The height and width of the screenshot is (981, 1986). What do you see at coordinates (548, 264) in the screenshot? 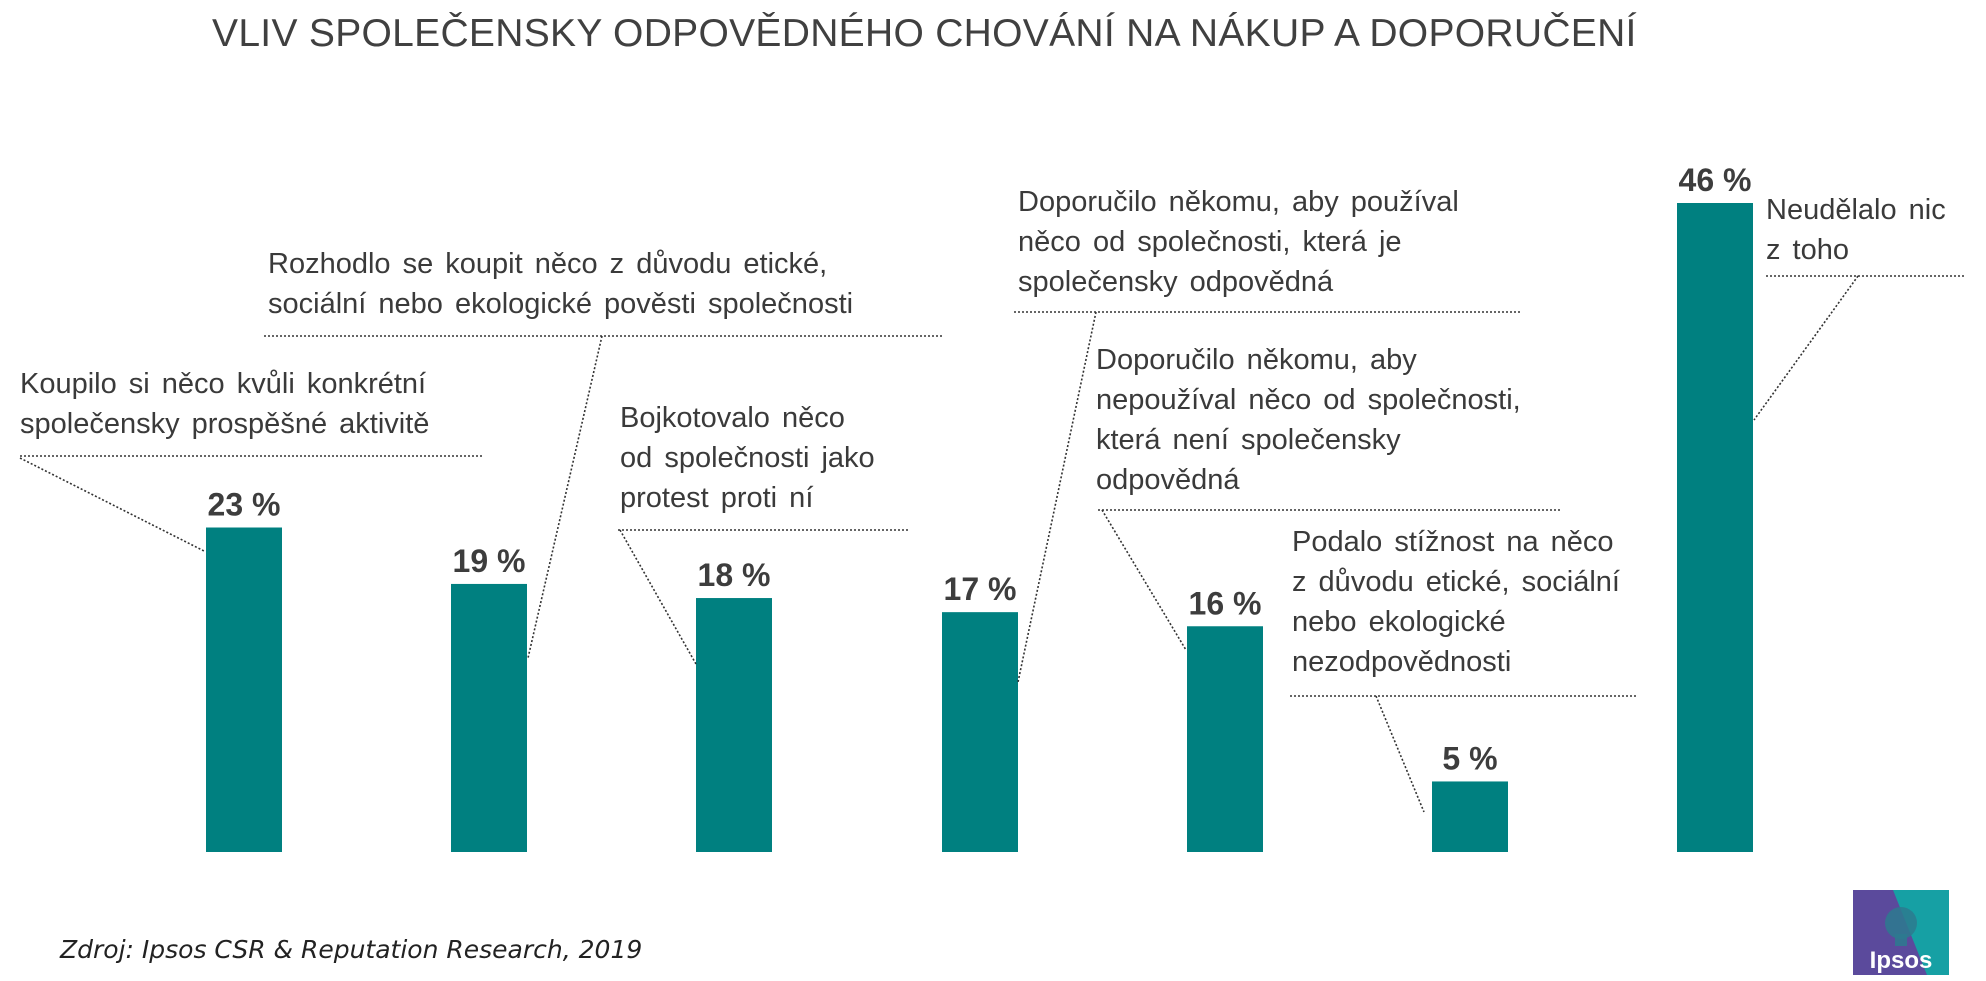
I see `category-label-line: Rozhodlo se koupit něco z důvodu etické,` at bounding box center [548, 264].